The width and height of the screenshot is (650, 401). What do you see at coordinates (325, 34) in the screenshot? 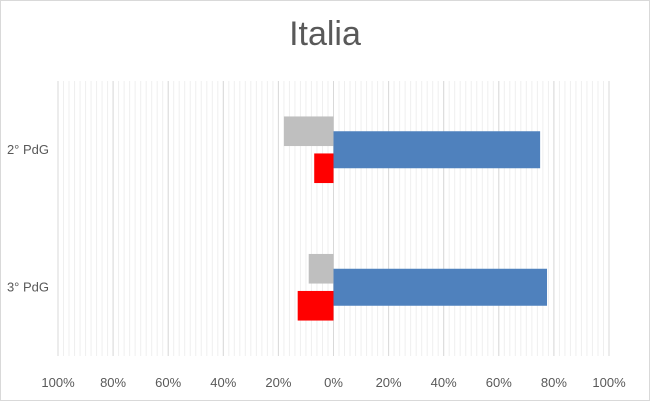
I see `chart-title: Italia` at bounding box center [325, 34].